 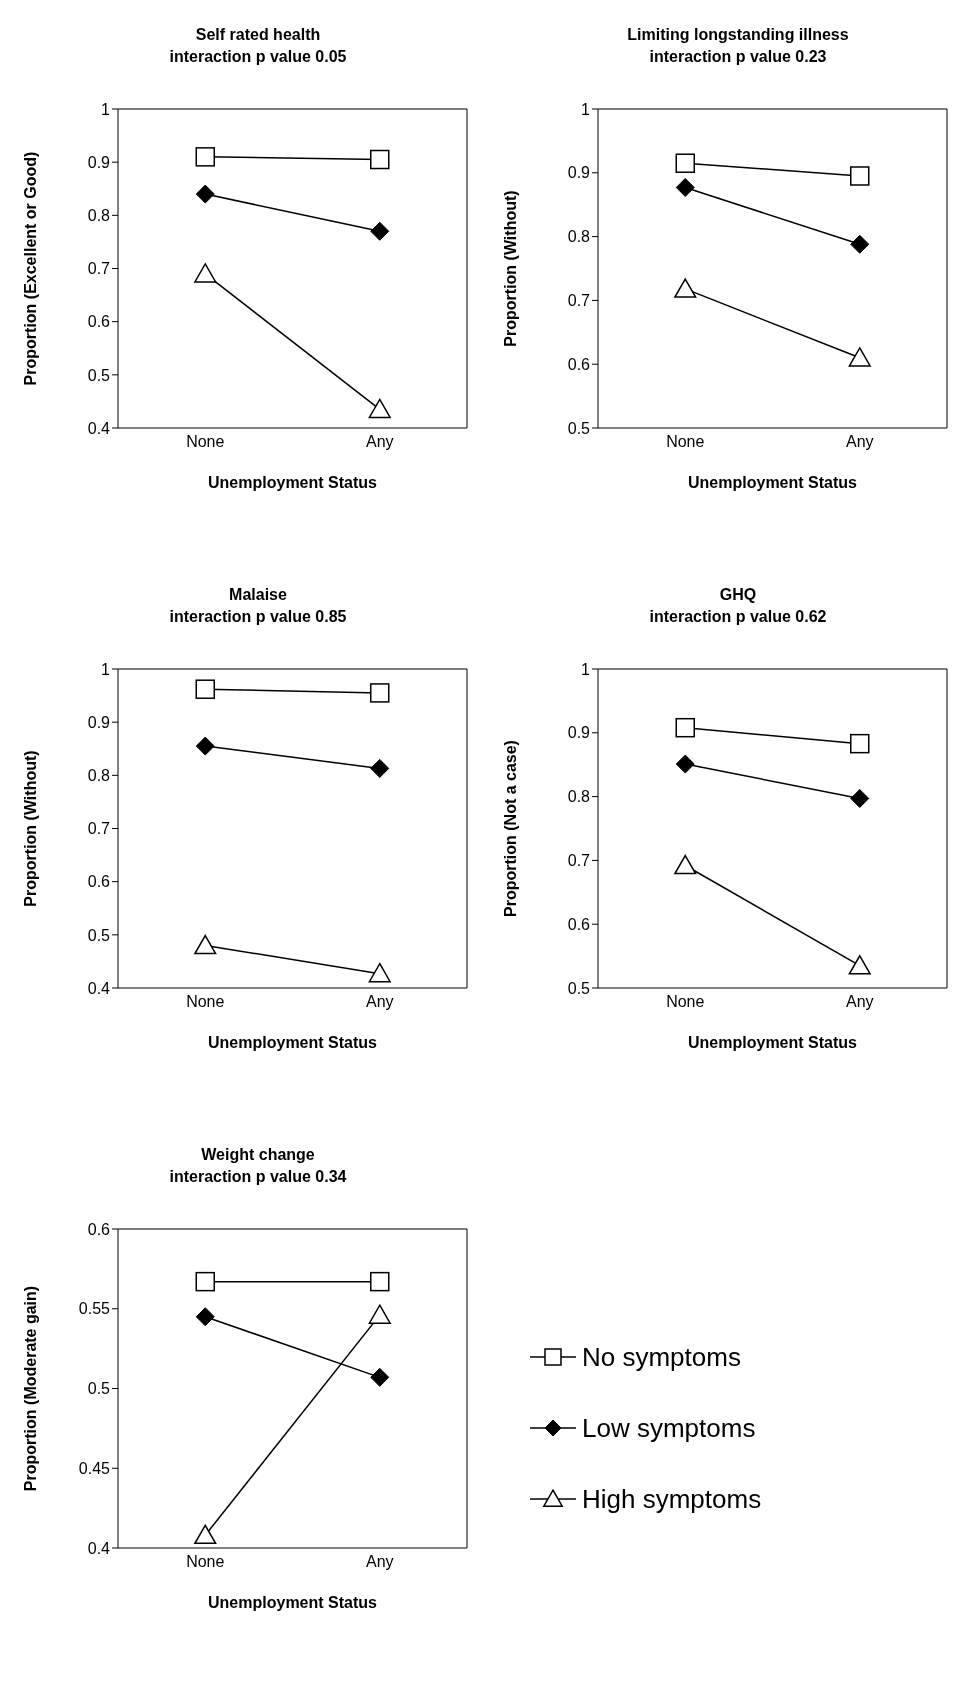 I want to click on legend-label: High symptoms, so click(x=672, y=1499).